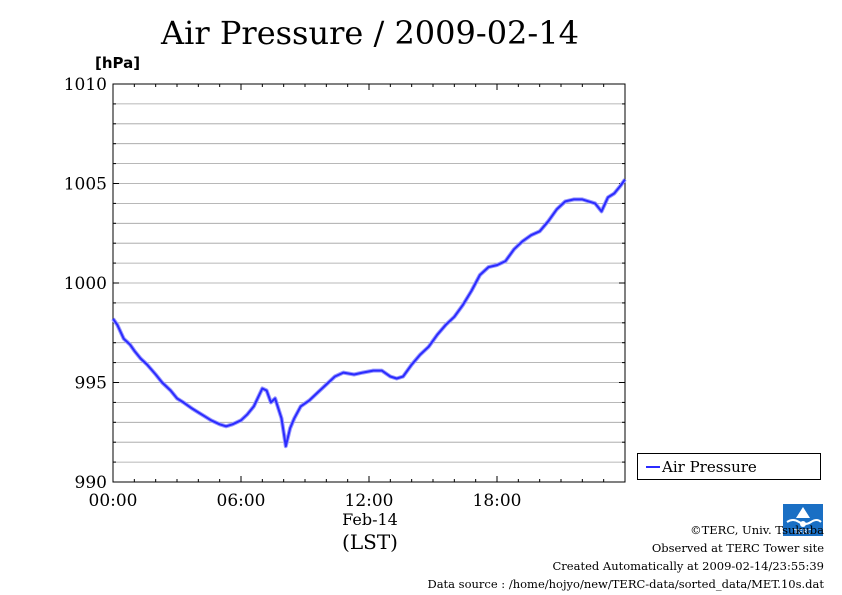 The width and height of the screenshot is (842, 595). I want to click on y-tick-label: 1005, so click(85, 185).